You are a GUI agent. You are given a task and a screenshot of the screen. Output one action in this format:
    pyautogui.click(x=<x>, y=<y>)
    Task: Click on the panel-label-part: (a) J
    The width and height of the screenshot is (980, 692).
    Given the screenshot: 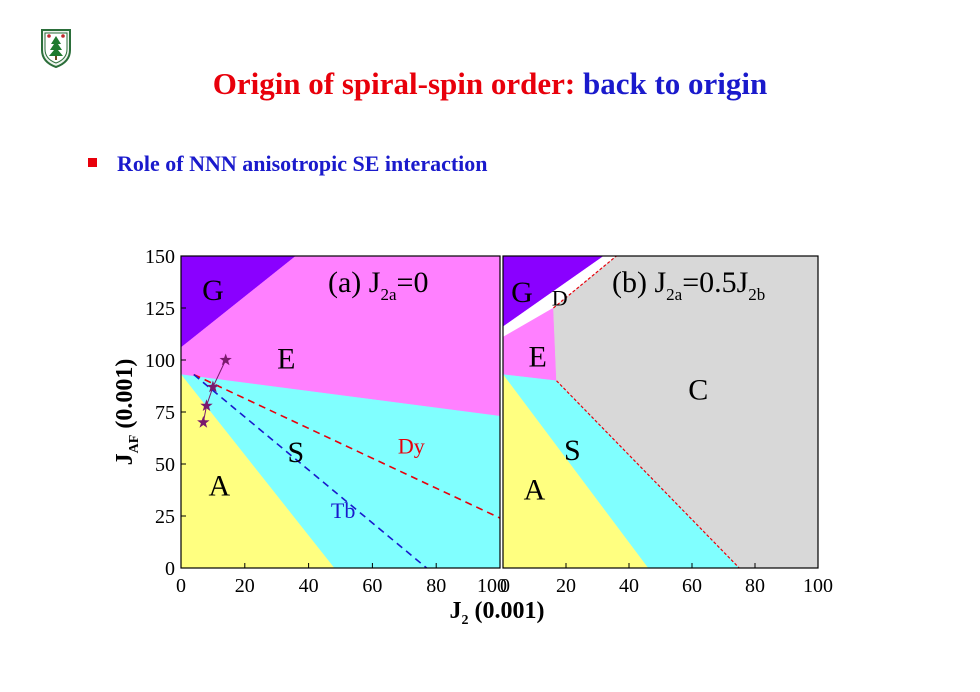 What is the action you would take?
    pyautogui.click(x=354, y=282)
    